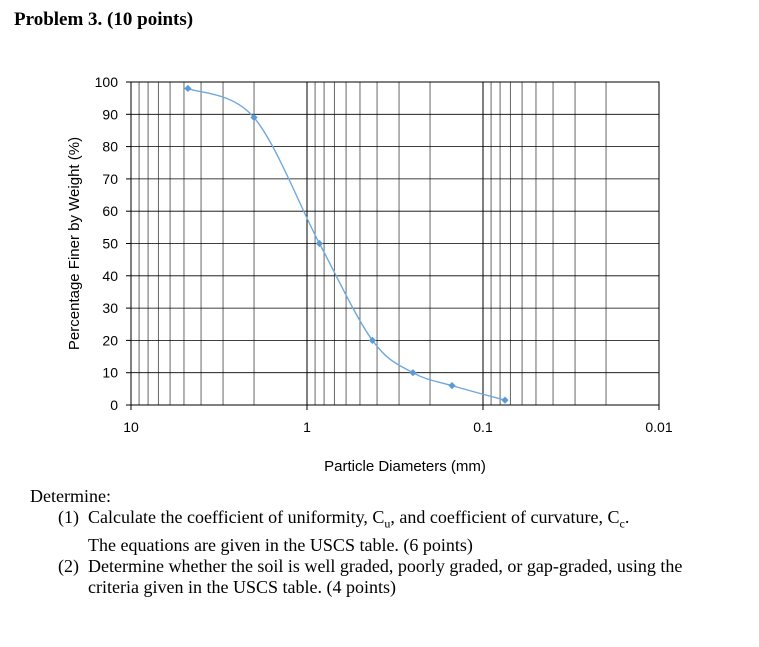 The height and width of the screenshot is (647, 759). What do you see at coordinates (398, 420) in the screenshot?
I see `x-axis: 10 1 0.1 0.01` at bounding box center [398, 420].